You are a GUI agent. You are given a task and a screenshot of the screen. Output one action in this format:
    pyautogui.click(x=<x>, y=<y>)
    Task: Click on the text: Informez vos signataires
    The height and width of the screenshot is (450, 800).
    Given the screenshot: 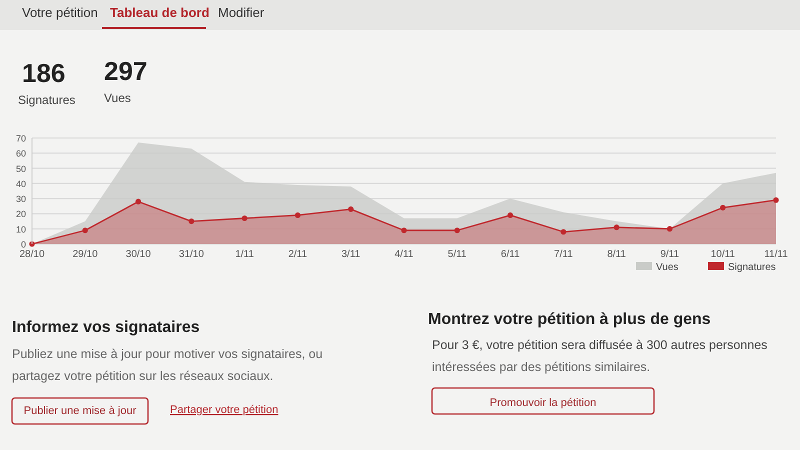 What is the action you would take?
    pyautogui.click(x=106, y=327)
    